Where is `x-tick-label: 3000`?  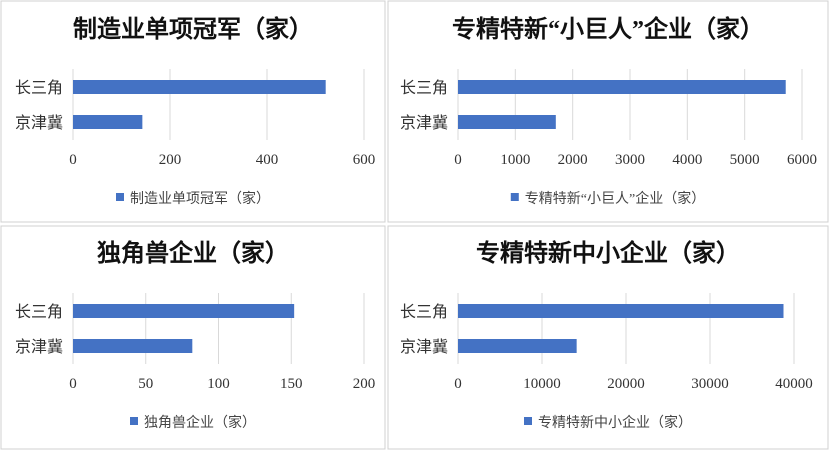
x-tick-label: 3000 is located at coordinates (630, 160).